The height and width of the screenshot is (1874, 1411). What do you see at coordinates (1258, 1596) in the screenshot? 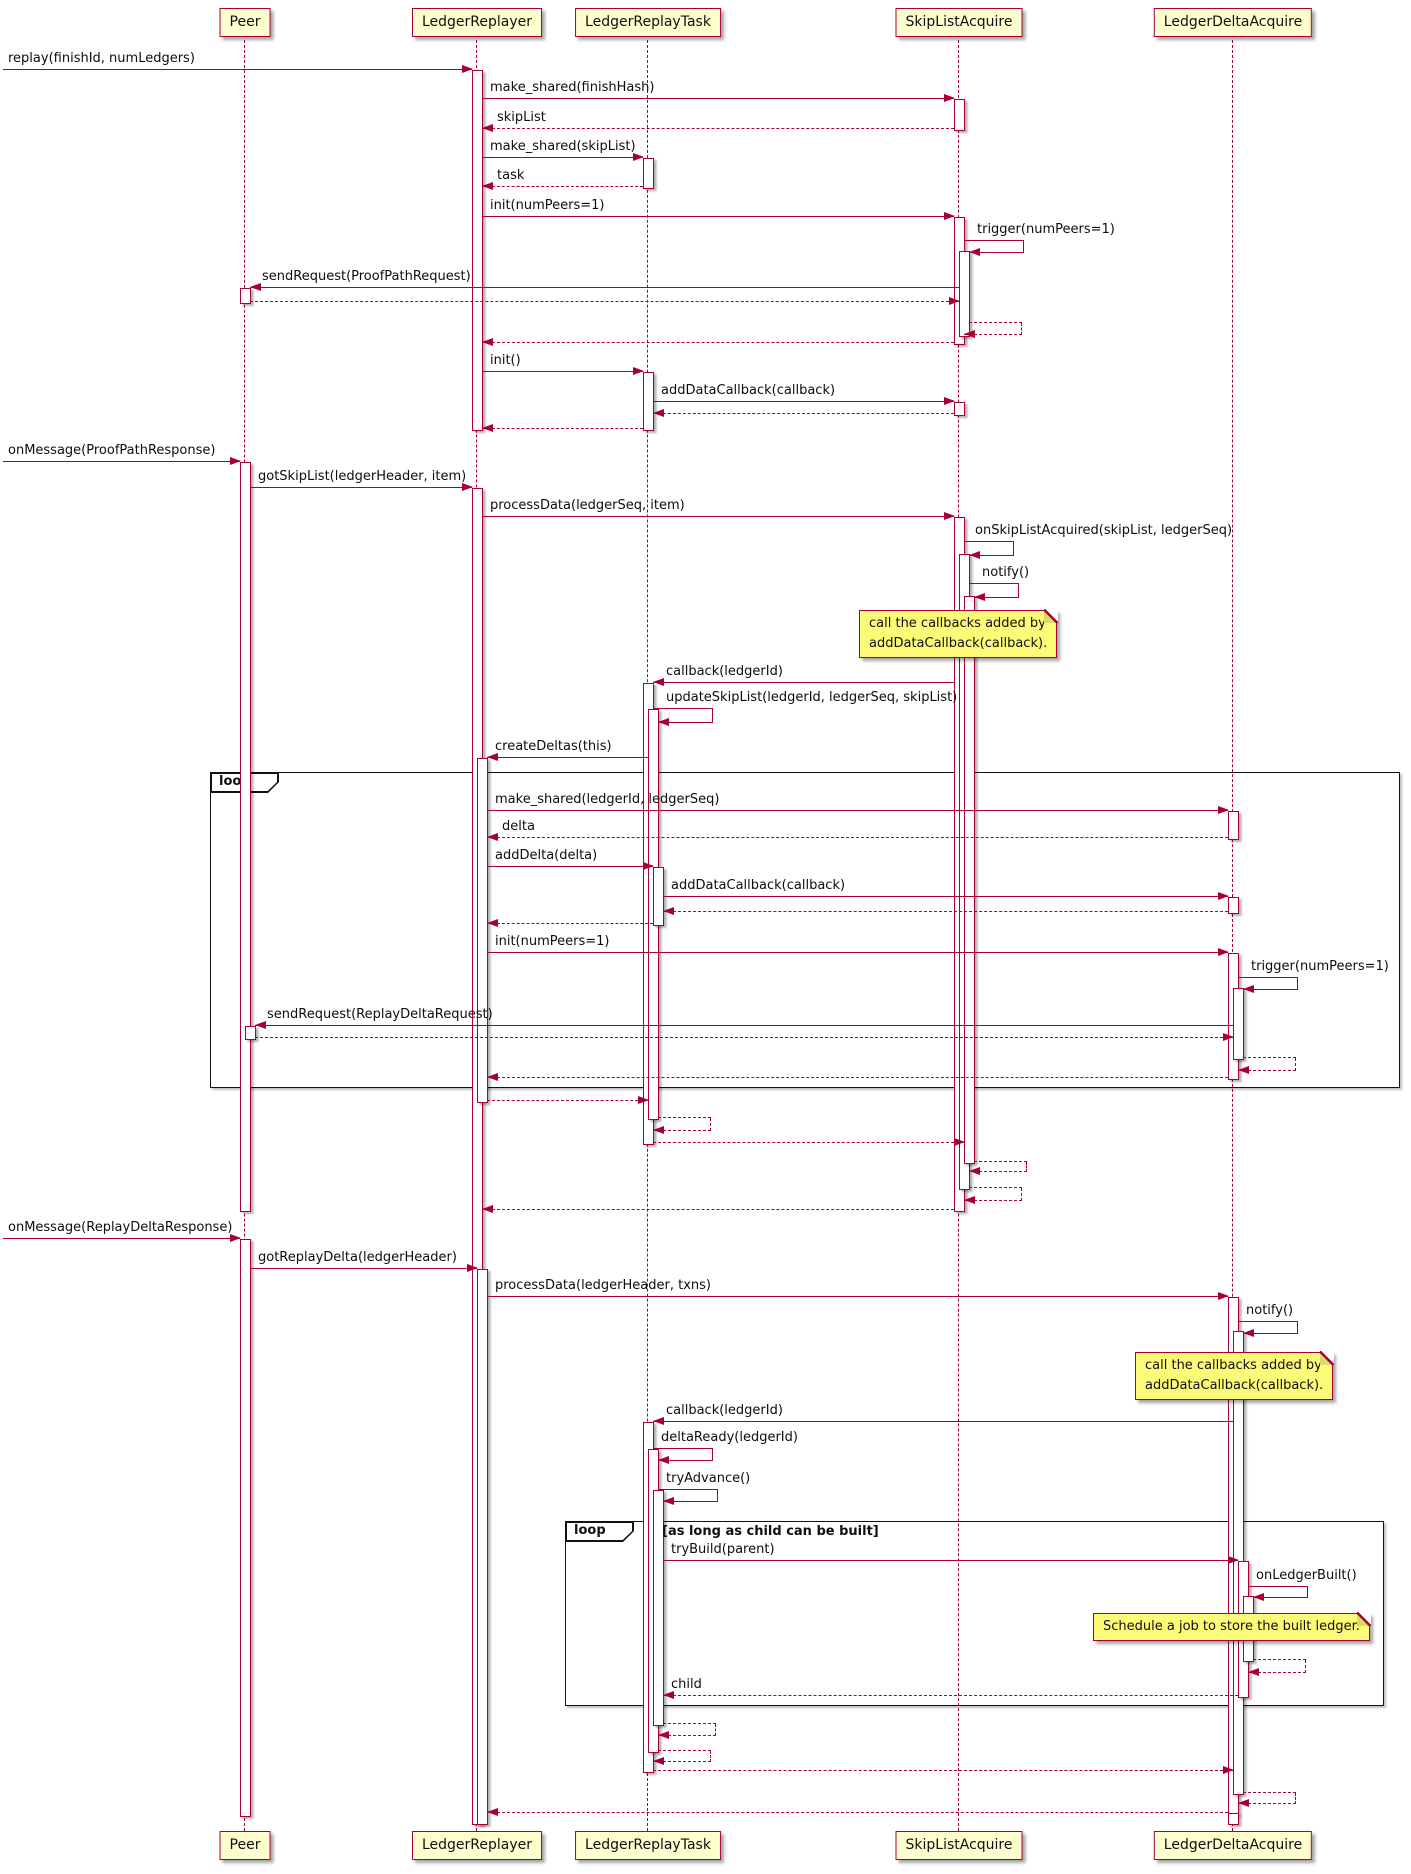
I see `message-self-49-arrowhead` at bounding box center [1258, 1596].